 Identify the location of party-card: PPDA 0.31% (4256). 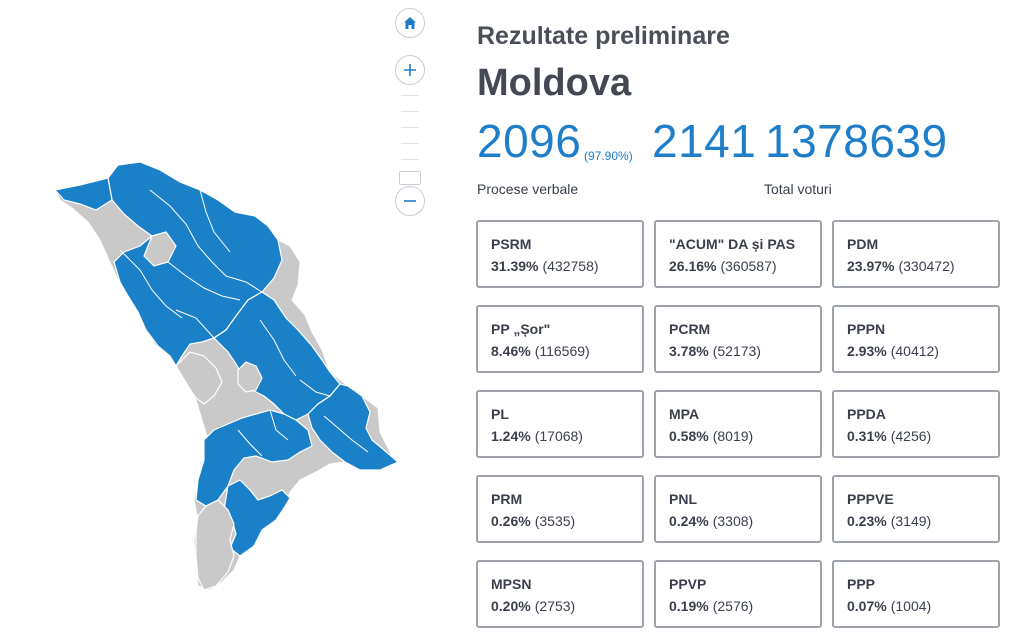
(916, 424).